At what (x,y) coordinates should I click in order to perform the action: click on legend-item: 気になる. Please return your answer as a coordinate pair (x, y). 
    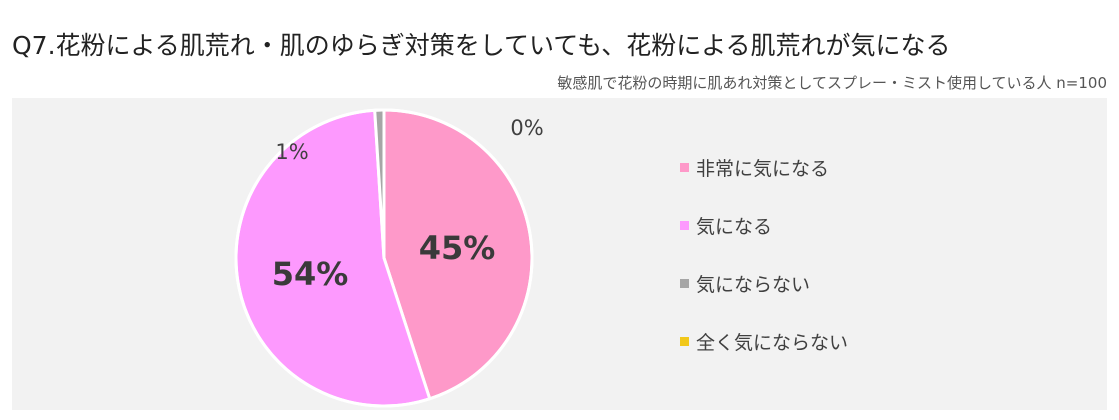
    Looking at the image, I should click on (726, 225).